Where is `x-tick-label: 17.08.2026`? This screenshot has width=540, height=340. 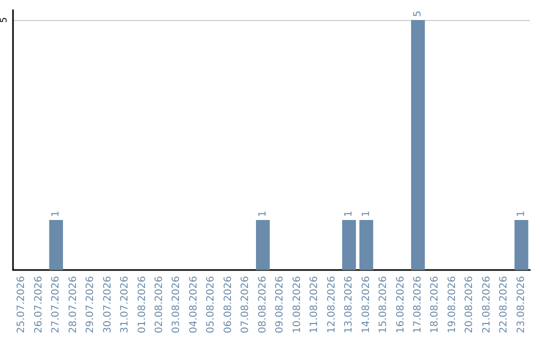 x-tick-label: 17.08.2026 is located at coordinates (418, 305).